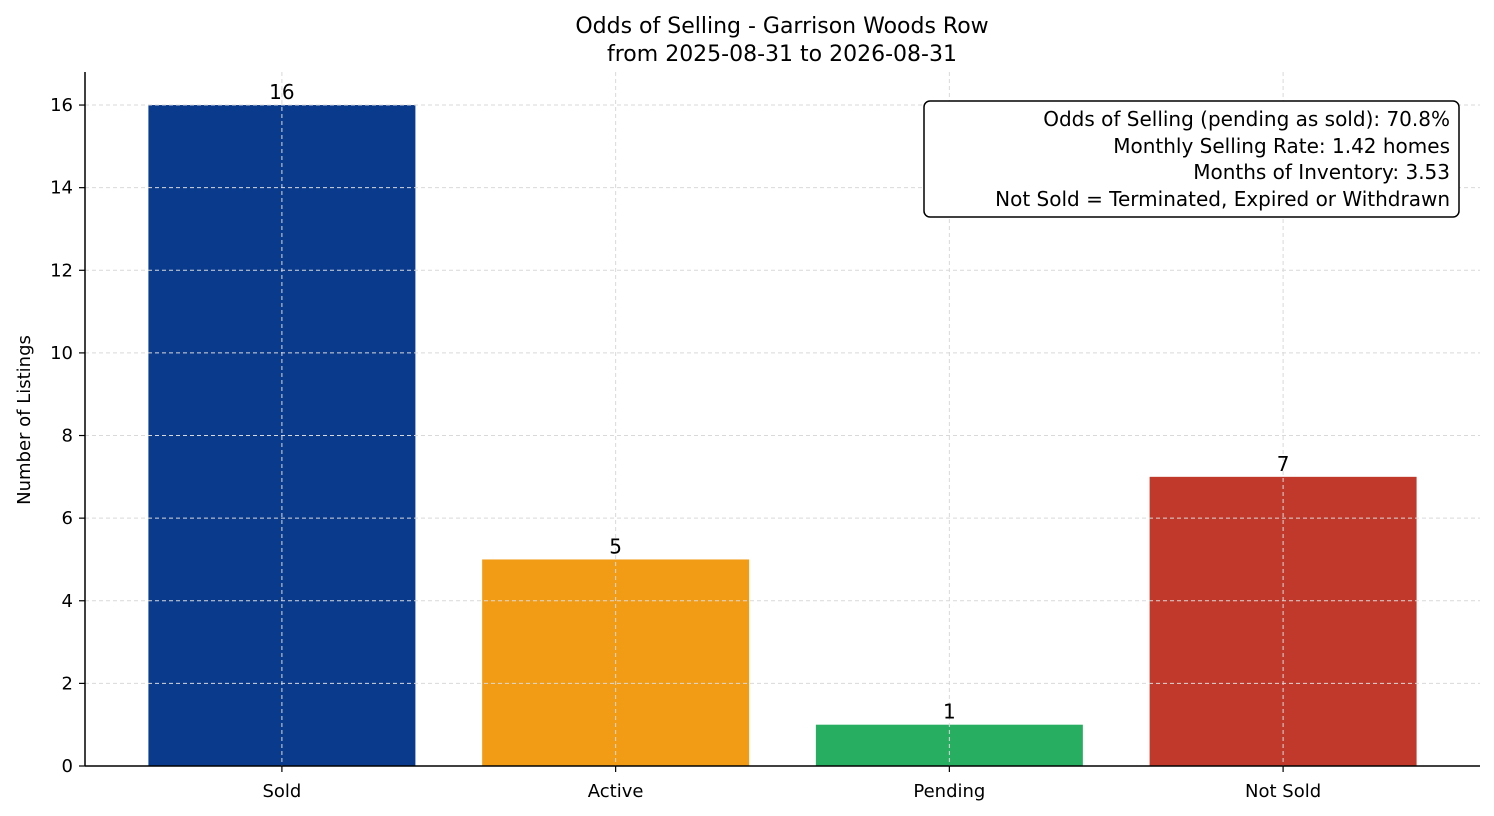  Describe the element at coordinates (949, 791) in the screenshot. I see `x-tick-label: Pending` at that location.